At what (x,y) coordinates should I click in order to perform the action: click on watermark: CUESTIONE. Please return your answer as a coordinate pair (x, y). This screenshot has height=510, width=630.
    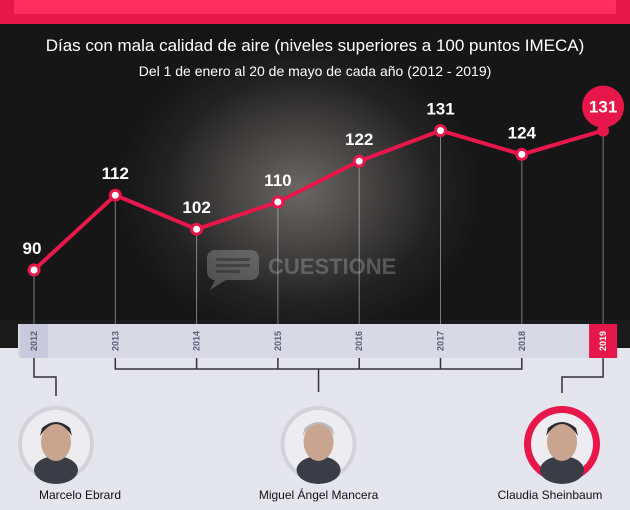
    Looking at the image, I should click on (301, 270).